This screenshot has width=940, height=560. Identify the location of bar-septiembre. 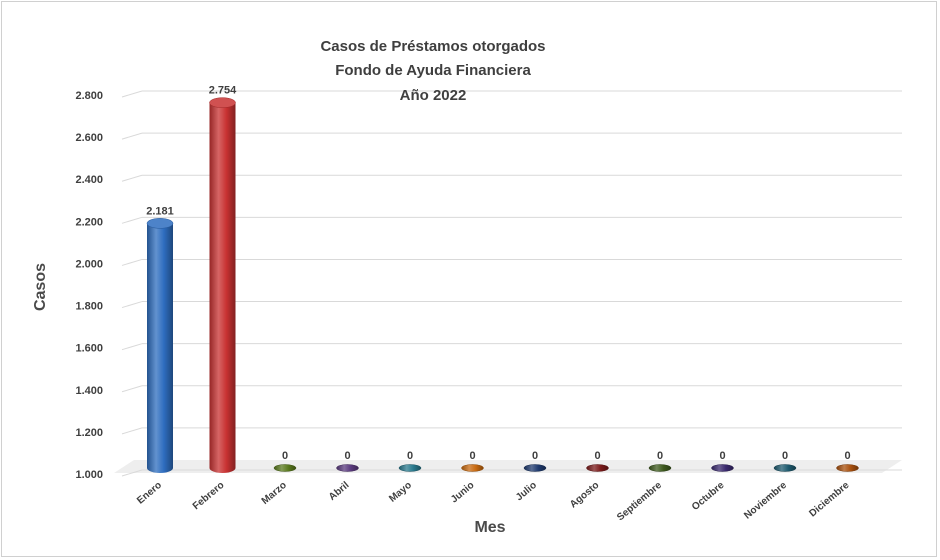
(660, 468).